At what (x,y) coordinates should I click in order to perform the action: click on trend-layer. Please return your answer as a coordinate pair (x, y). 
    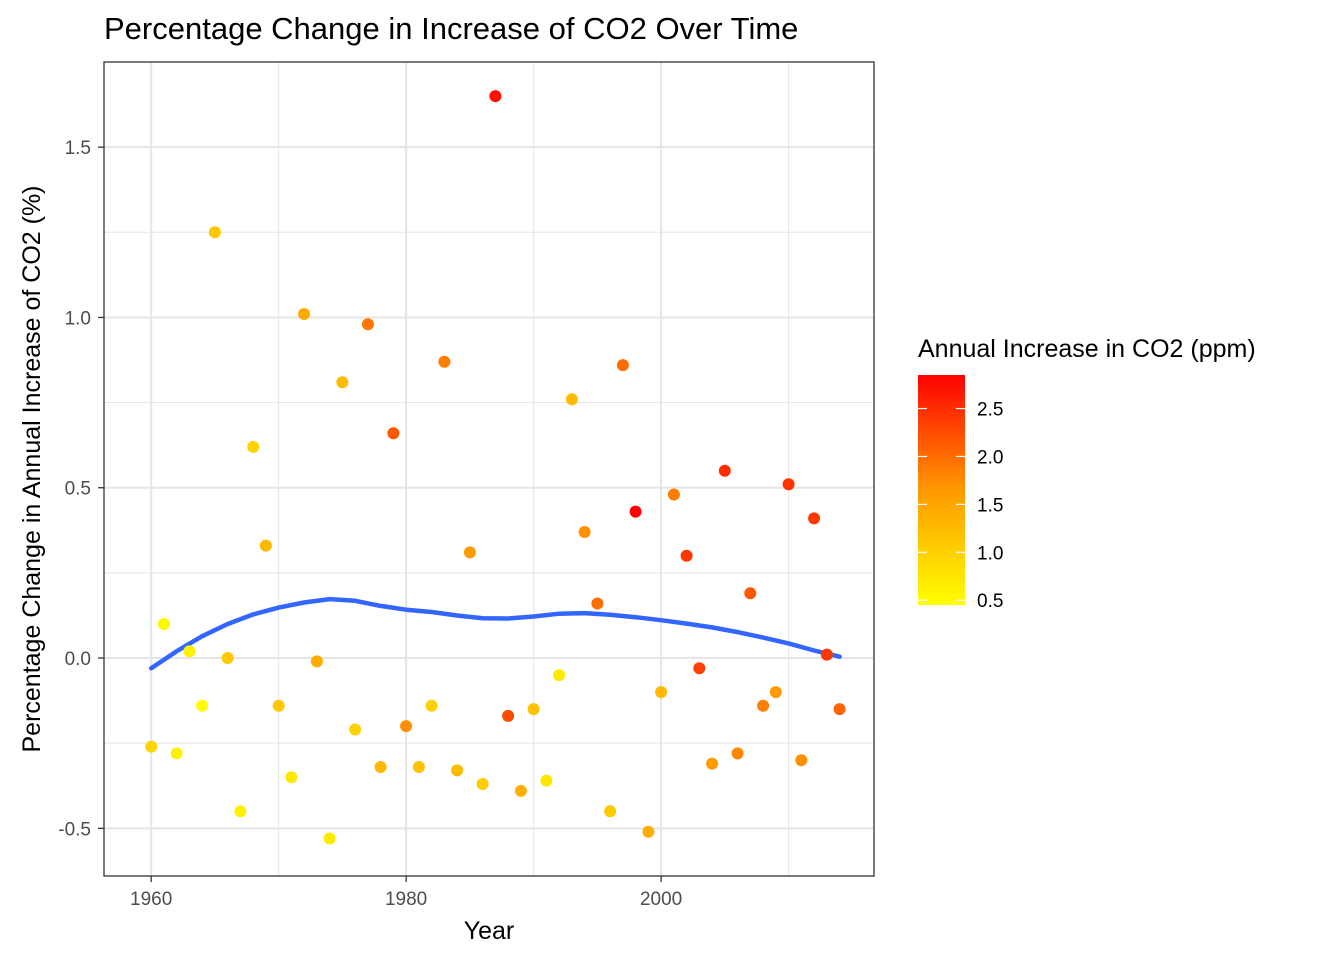
    Looking at the image, I should click on (495, 633).